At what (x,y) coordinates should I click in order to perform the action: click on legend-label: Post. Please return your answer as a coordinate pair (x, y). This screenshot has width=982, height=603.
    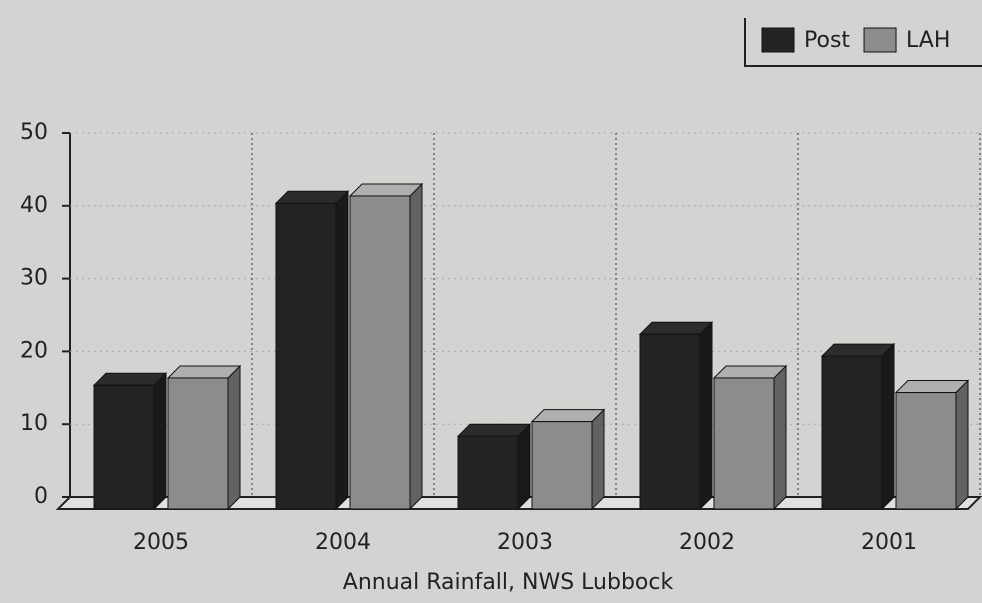
    Looking at the image, I should click on (827, 40).